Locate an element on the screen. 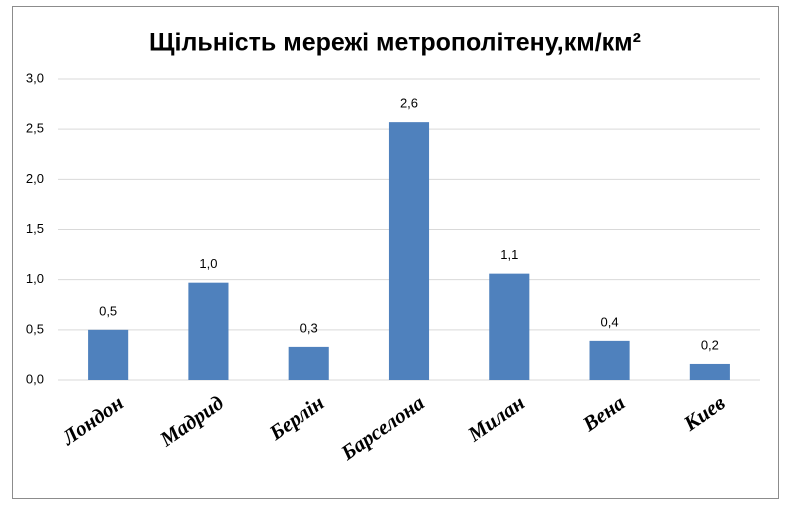 This screenshot has height=511, width=789. value-label: 0,2 is located at coordinates (710, 344).